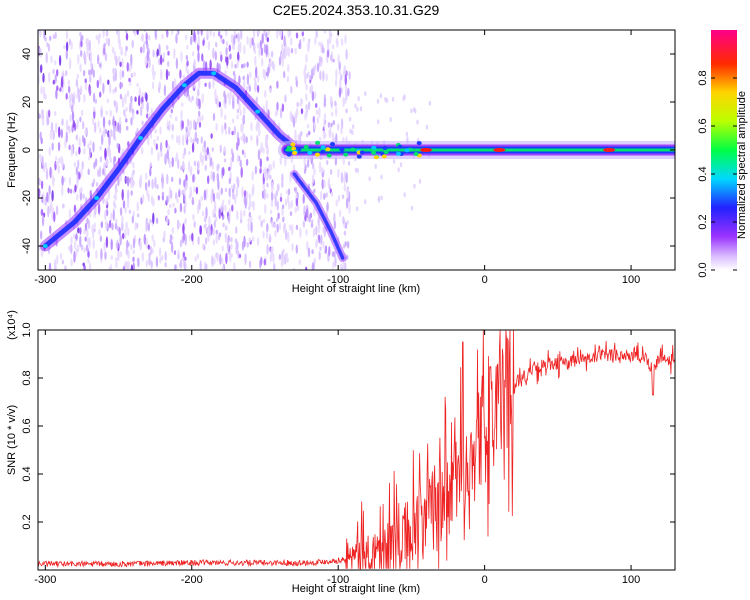 This screenshot has height=600, width=750. I want to click on y-tick-label: 1.0, so click(27, 329).